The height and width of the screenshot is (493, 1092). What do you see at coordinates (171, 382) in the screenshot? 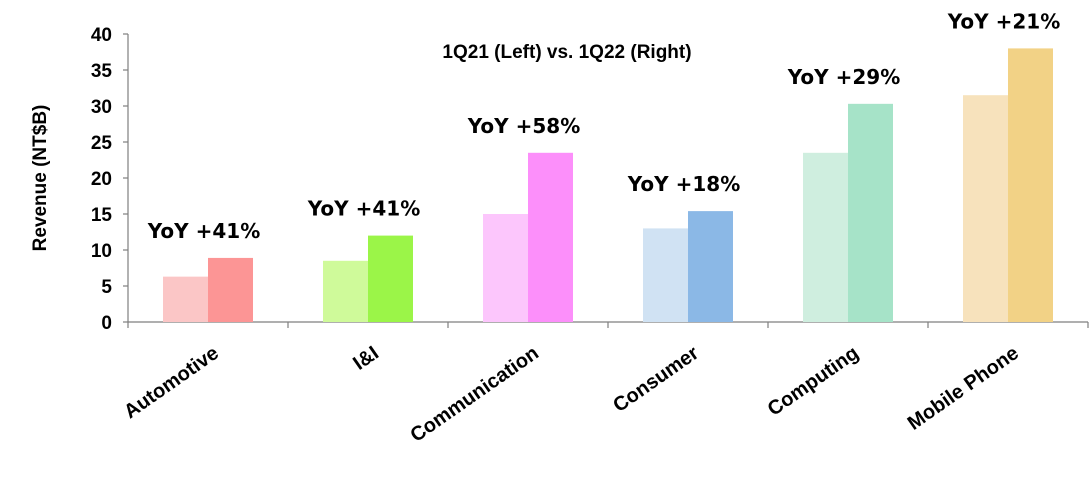
I see `category-label: Automotive` at bounding box center [171, 382].